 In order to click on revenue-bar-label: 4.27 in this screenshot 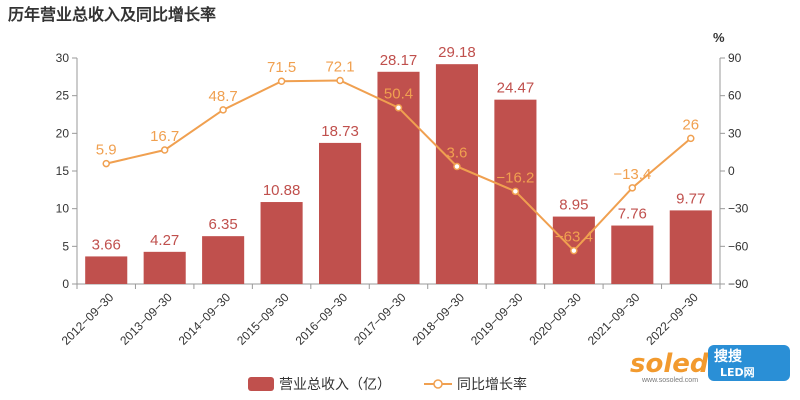, I will do `click(164, 240)`.